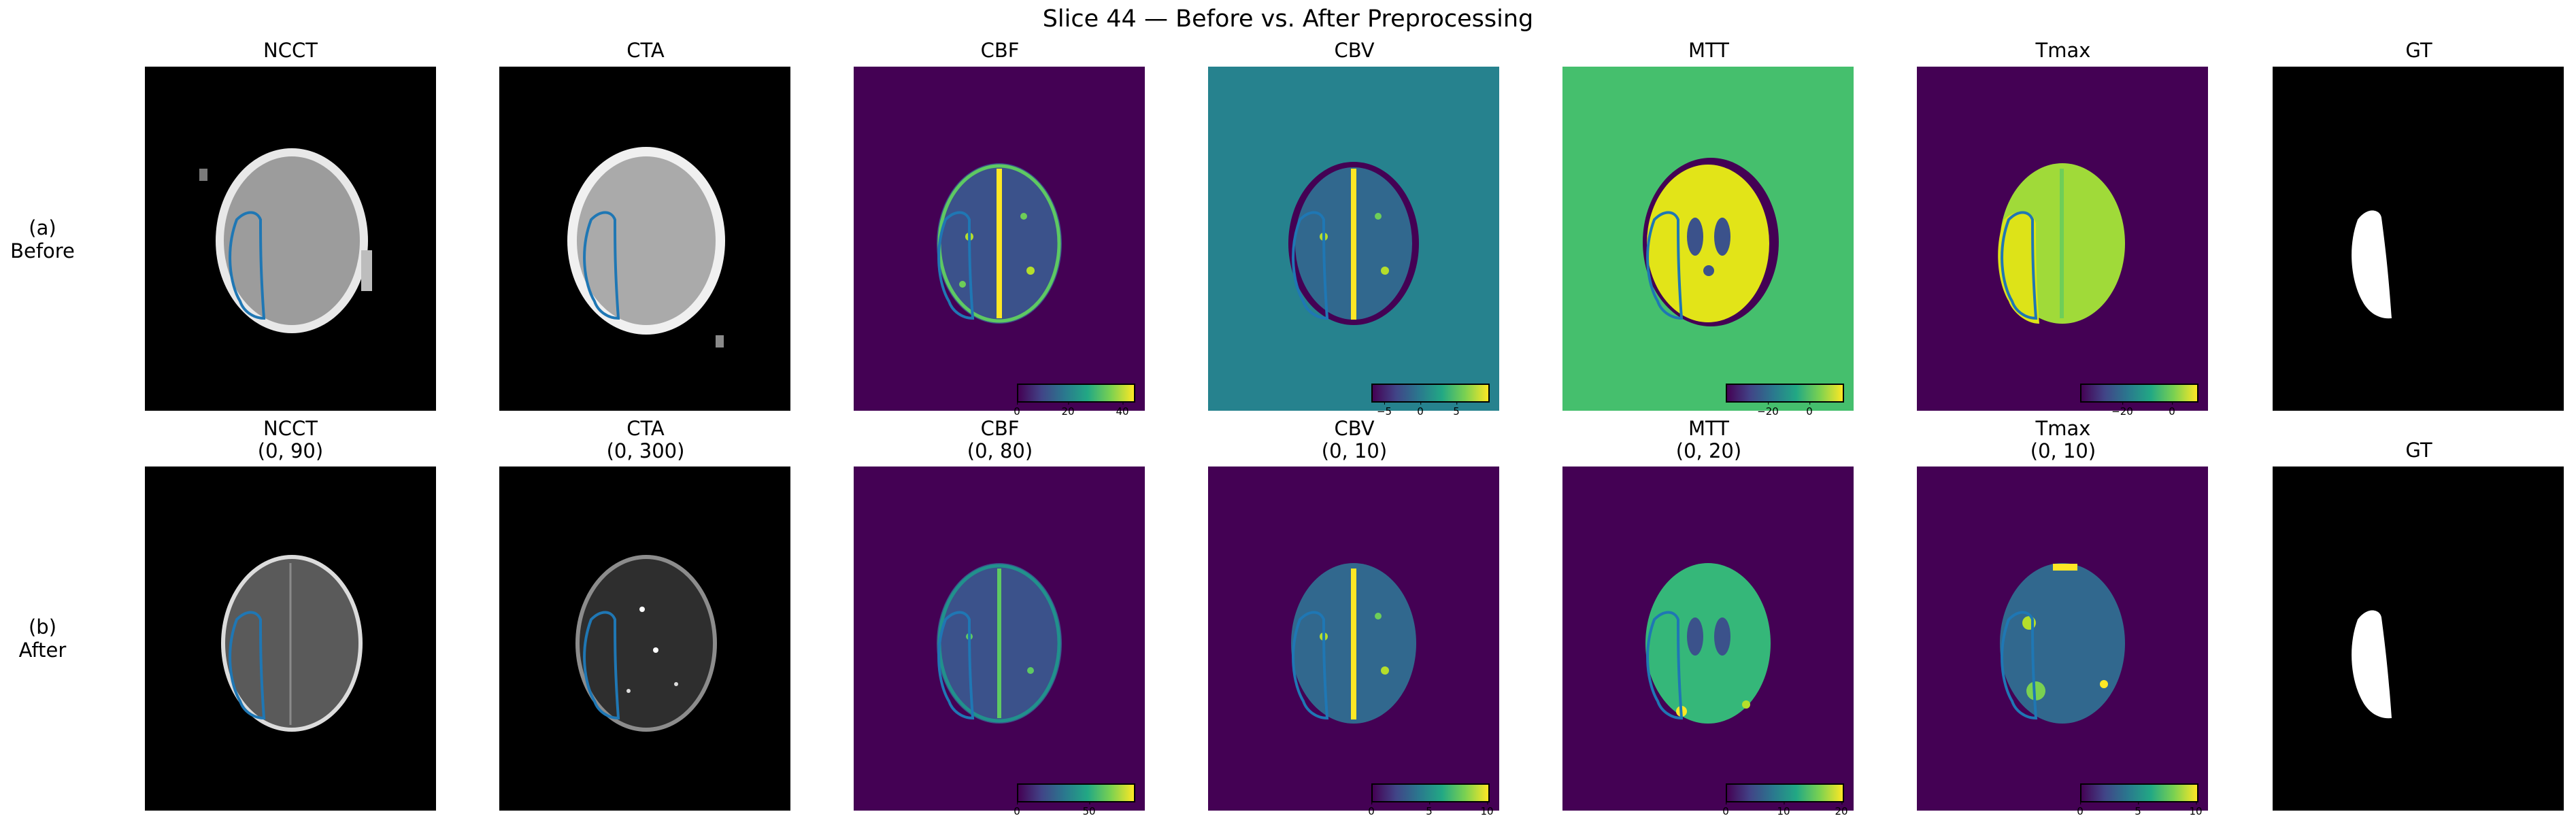 The height and width of the screenshot is (831, 2576). Describe the element at coordinates (1017, 809) in the screenshot. I see `cbtick-after-cbf-0: 0` at that location.